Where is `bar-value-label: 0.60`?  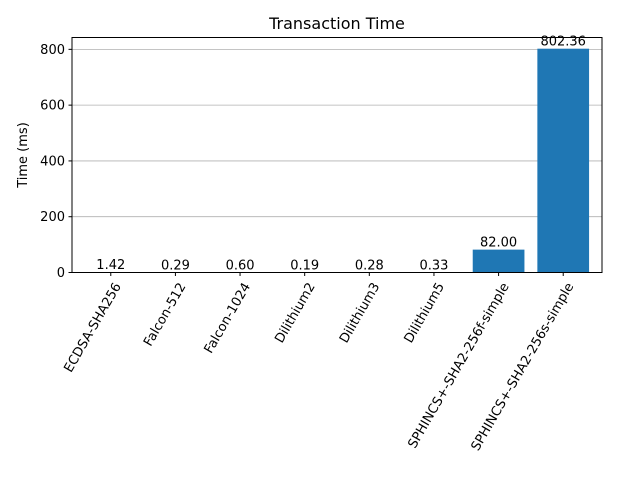
bar-value-label: 0.60 is located at coordinates (240, 265).